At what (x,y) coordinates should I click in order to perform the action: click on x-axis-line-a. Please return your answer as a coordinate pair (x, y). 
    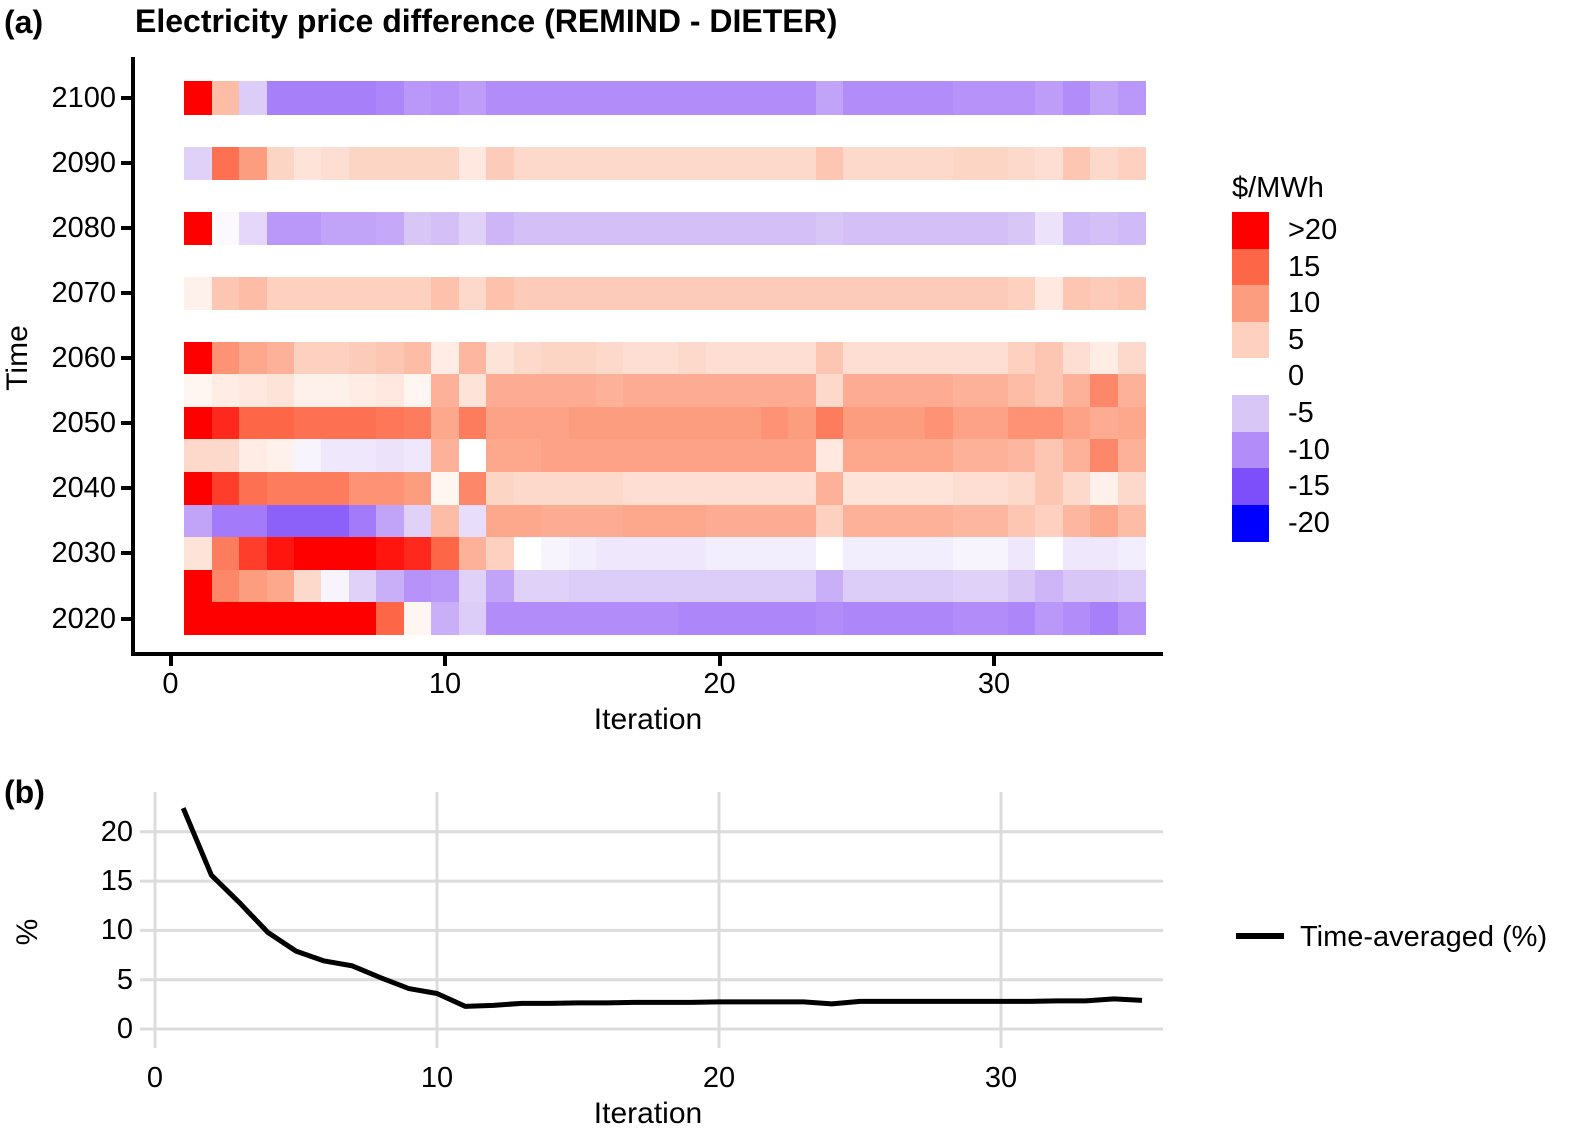
    Looking at the image, I should click on (647, 654).